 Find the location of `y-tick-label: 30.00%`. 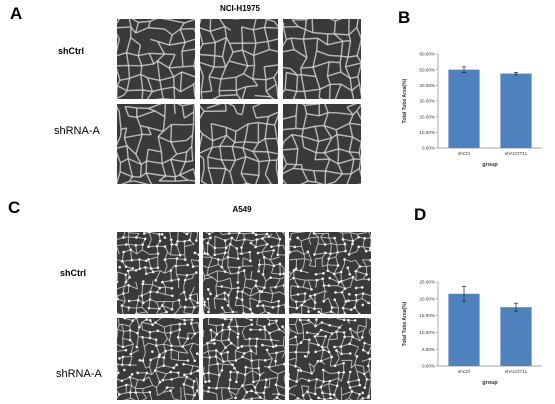

y-tick-label: 30.00% is located at coordinates (427, 101).